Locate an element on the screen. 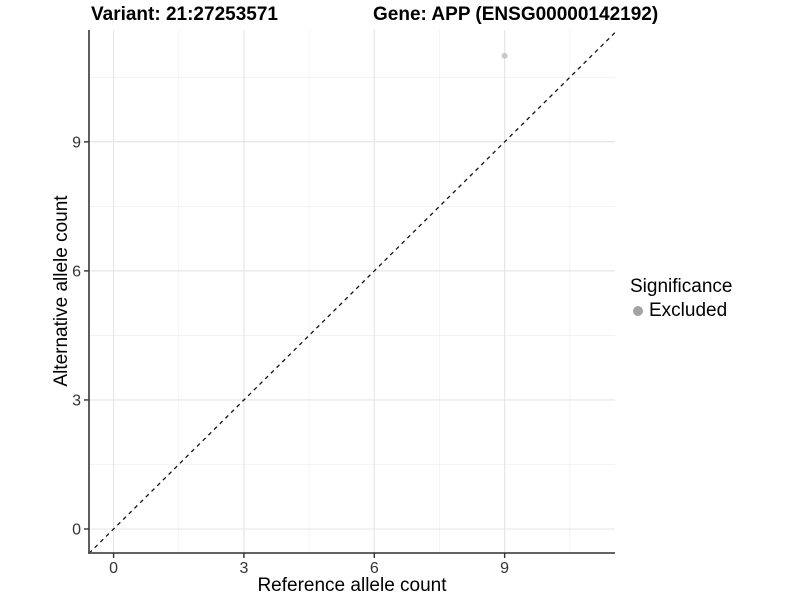 The image size is (800, 600). x-tick-label: 0 is located at coordinates (113, 568).